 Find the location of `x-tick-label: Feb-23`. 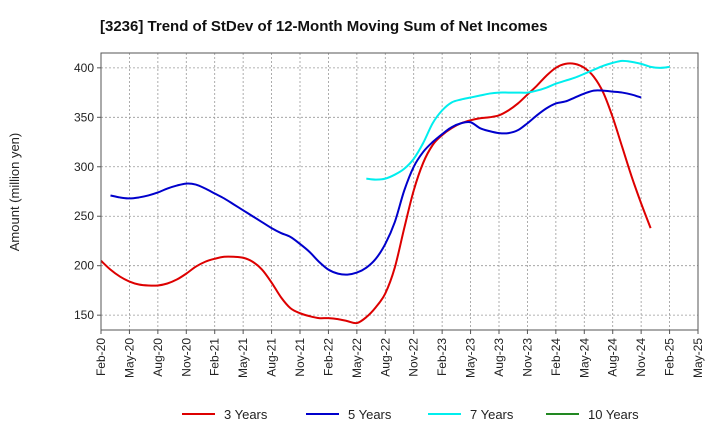

x-tick-label: Feb-23 is located at coordinates (442, 357).